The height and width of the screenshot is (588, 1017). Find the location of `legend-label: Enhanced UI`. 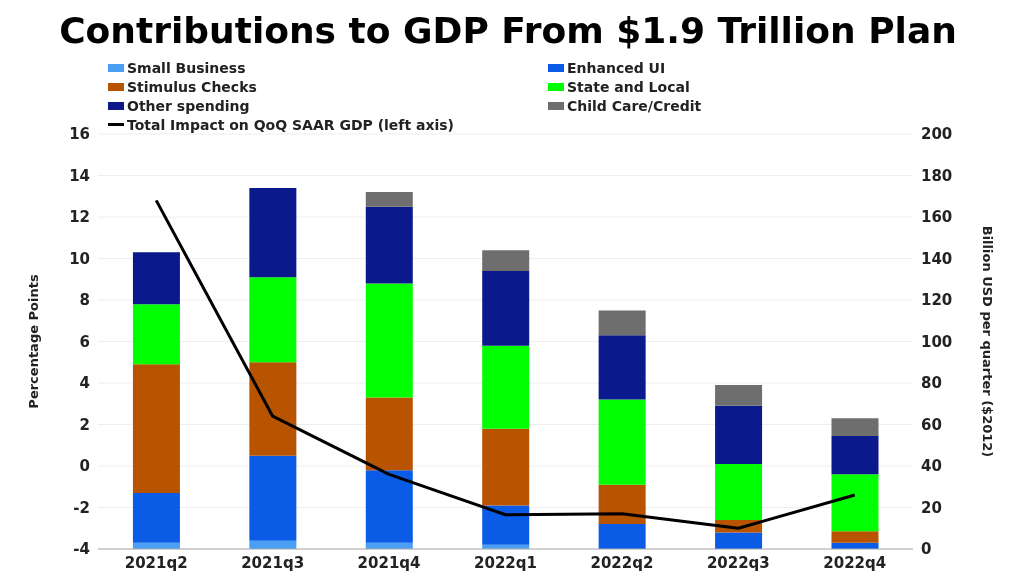

legend-label: Enhanced UI is located at coordinates (616, 67).